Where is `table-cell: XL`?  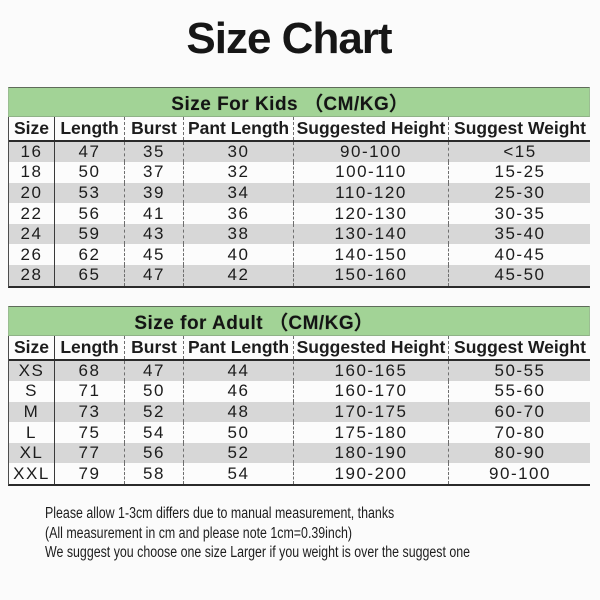 table-cell: XL is located at coordinates (31, 453).